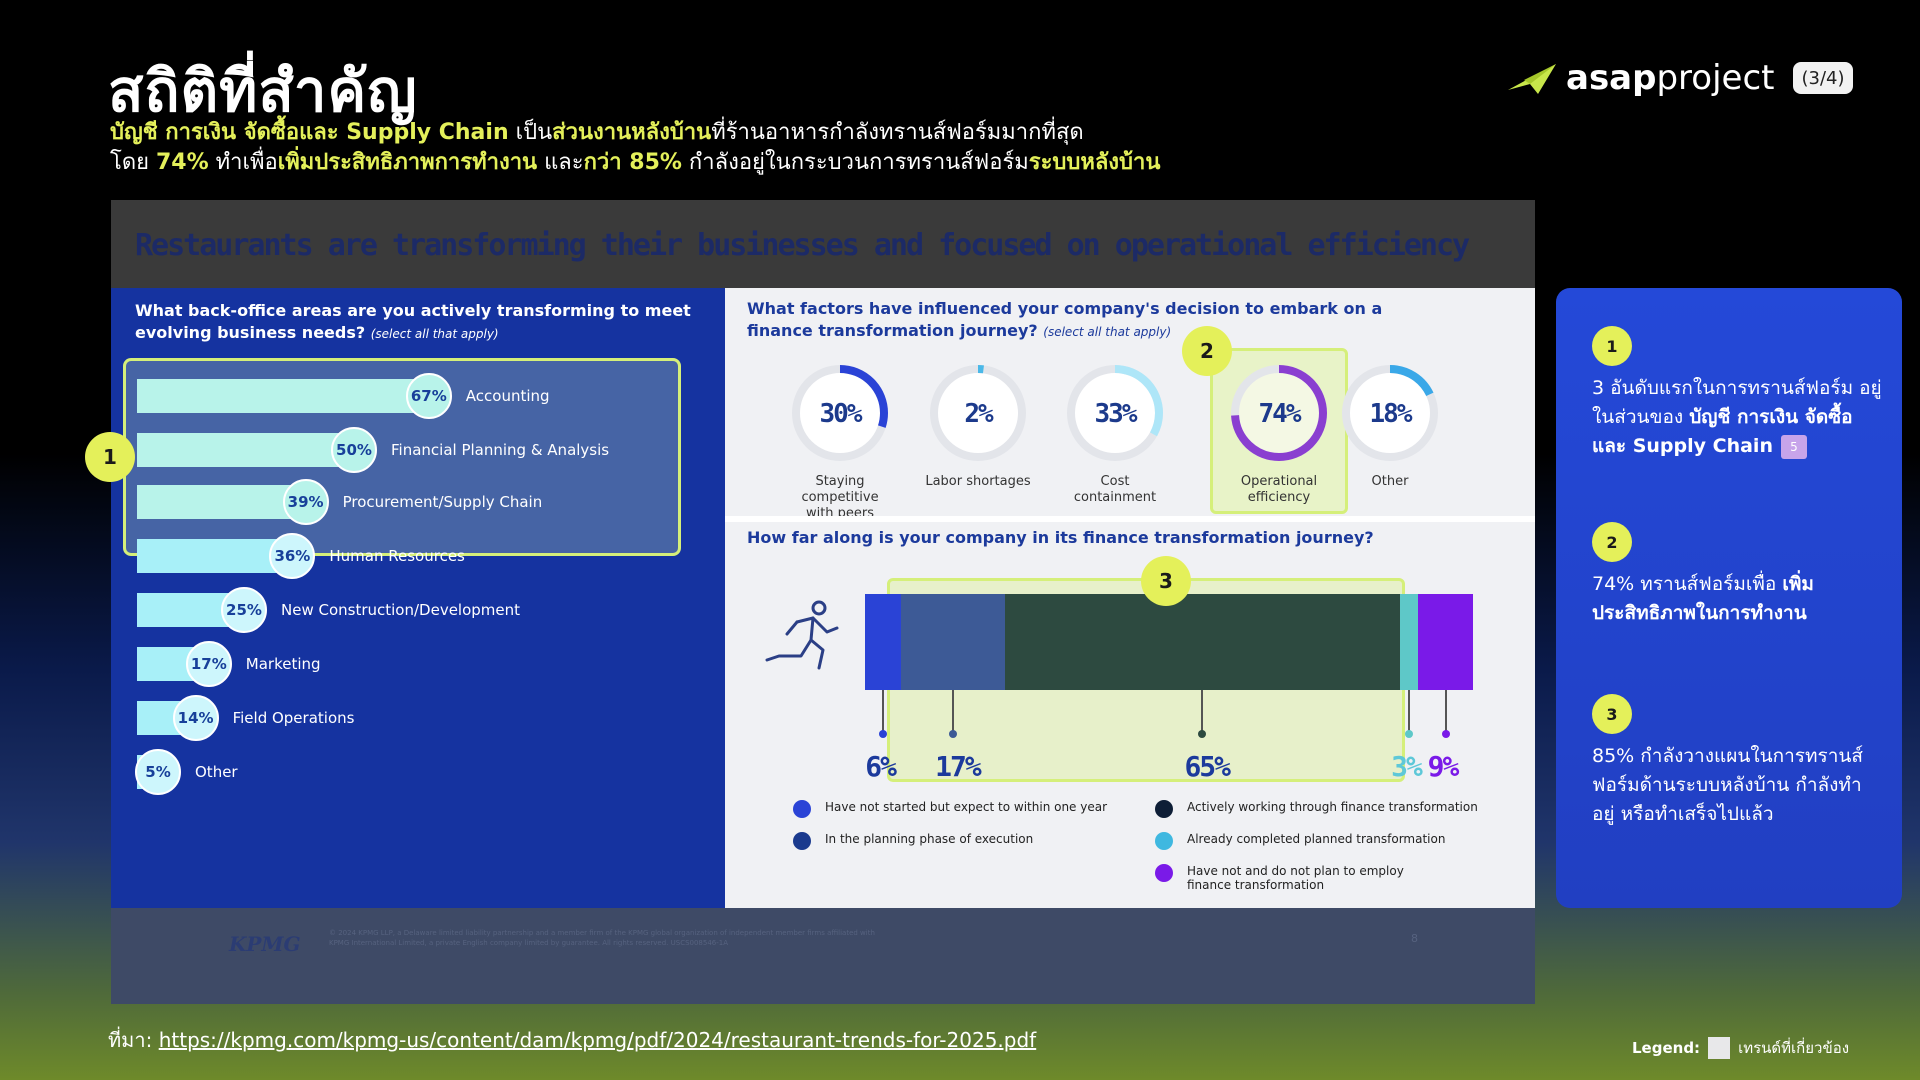  Describe the element at coordinates (1207, 351) in the screenshot. I see `badge-2: 2` at that location.